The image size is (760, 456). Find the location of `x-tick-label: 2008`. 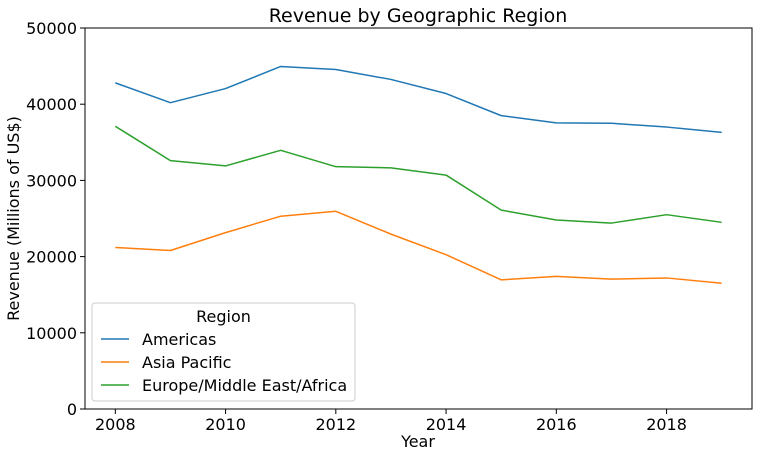

x-tick-label: 2008 is located at coordinates (115, 424).